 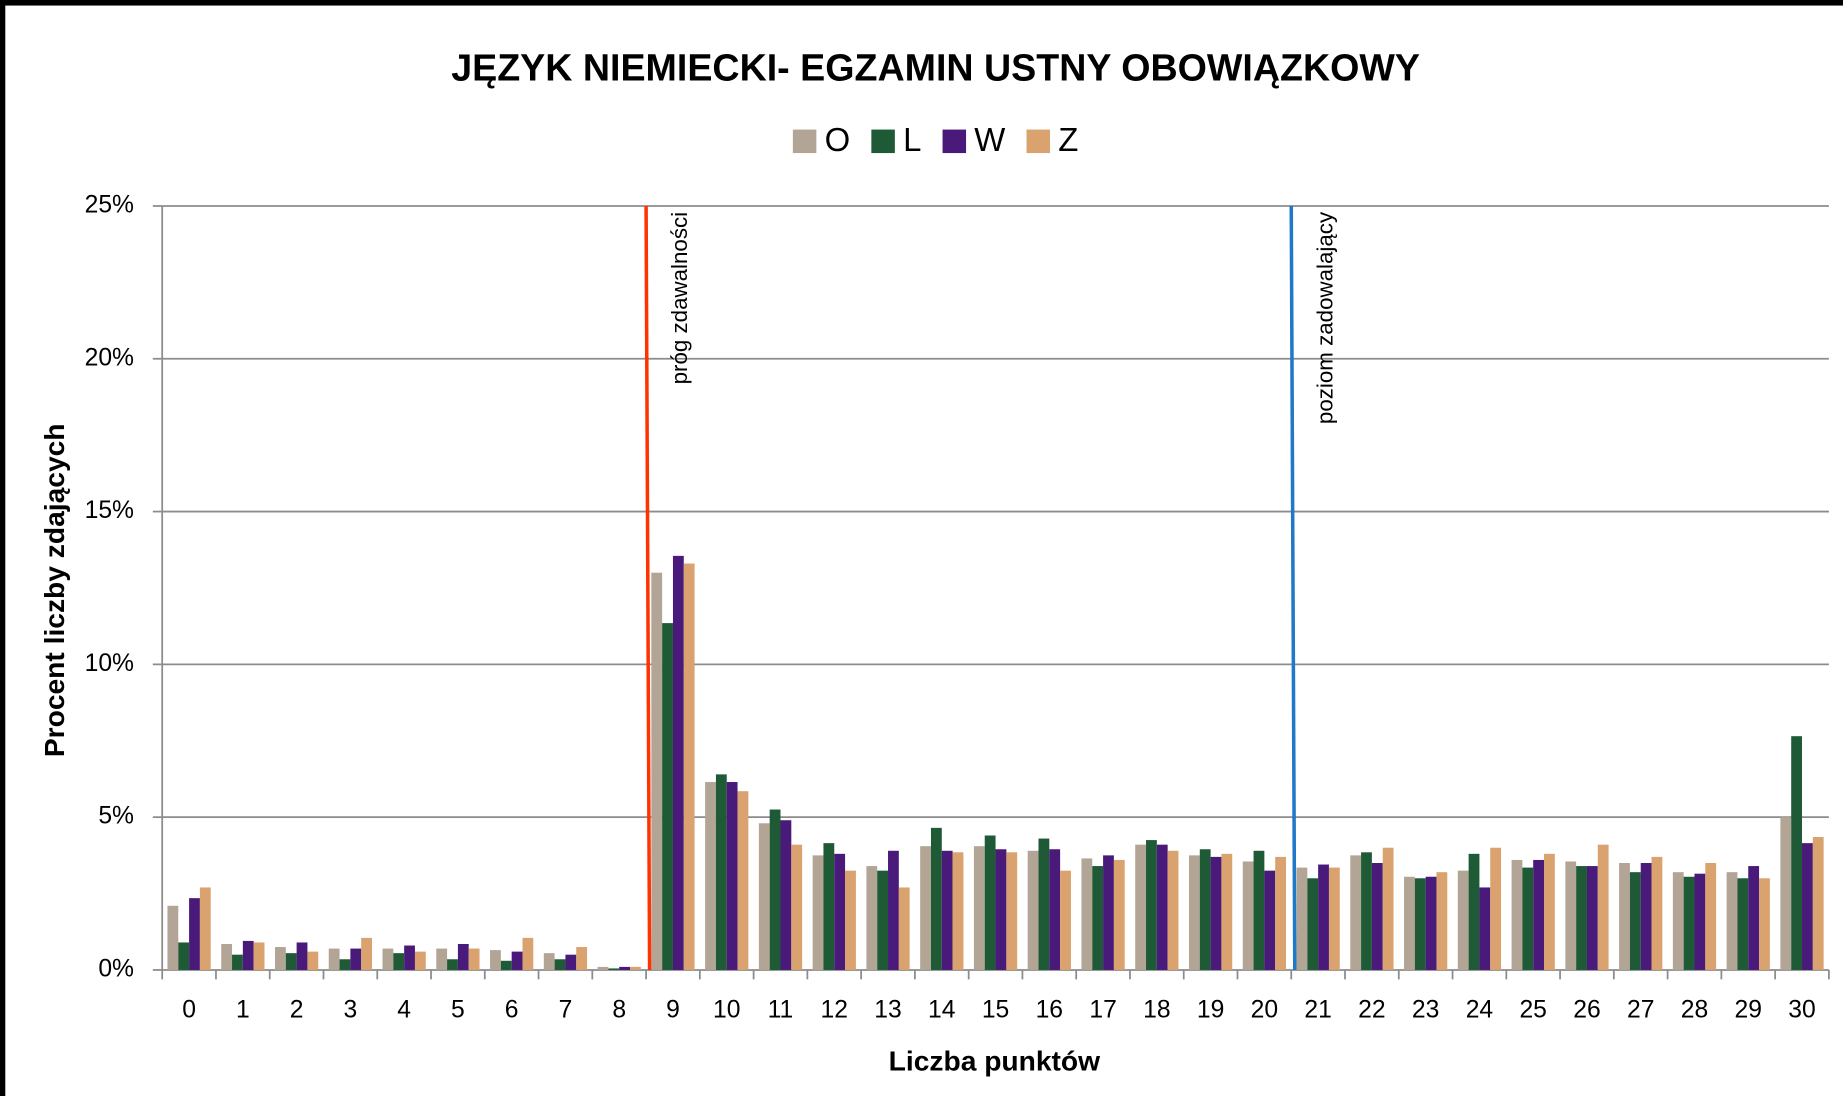 What do you see at coordinates (912, 139) in the screenshot?
I see `legend-label: L` at bounding box center [912, 139].